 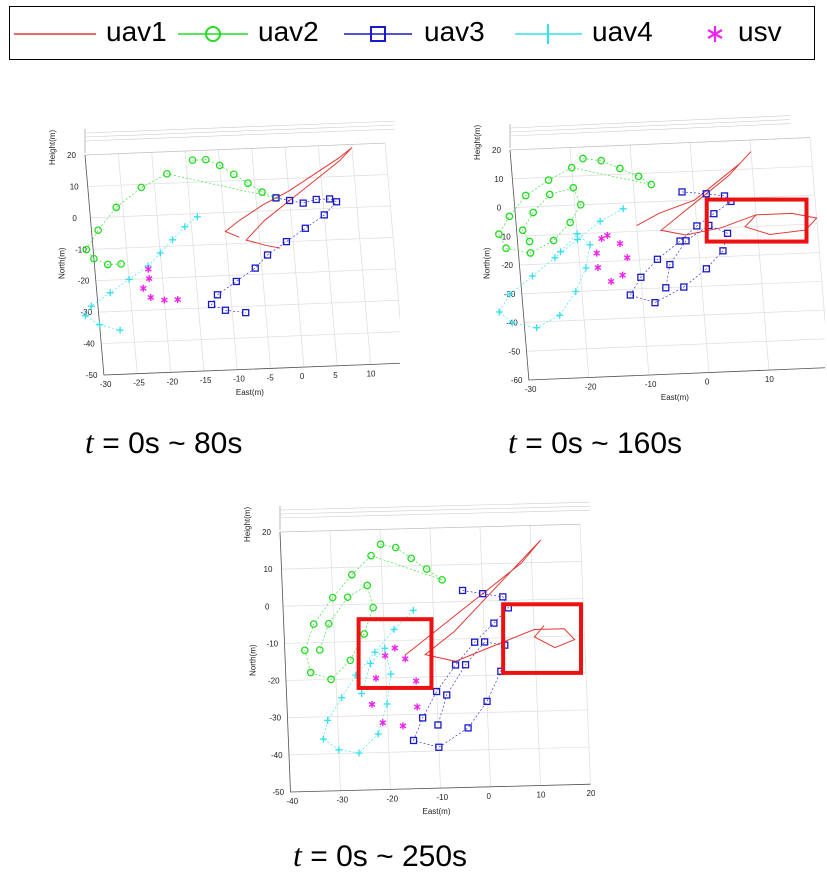 I want to click on x-tick-label: -40, so click(x=293, y=801).